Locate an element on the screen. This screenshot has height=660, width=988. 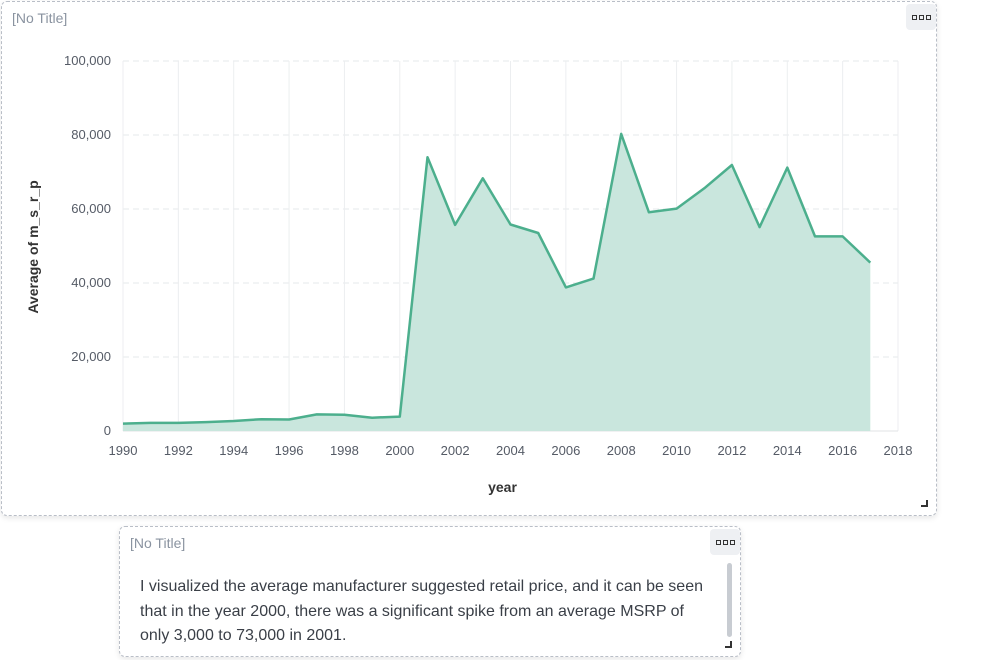
x-tick-label: 1990 is located at coordinates (123, 450).